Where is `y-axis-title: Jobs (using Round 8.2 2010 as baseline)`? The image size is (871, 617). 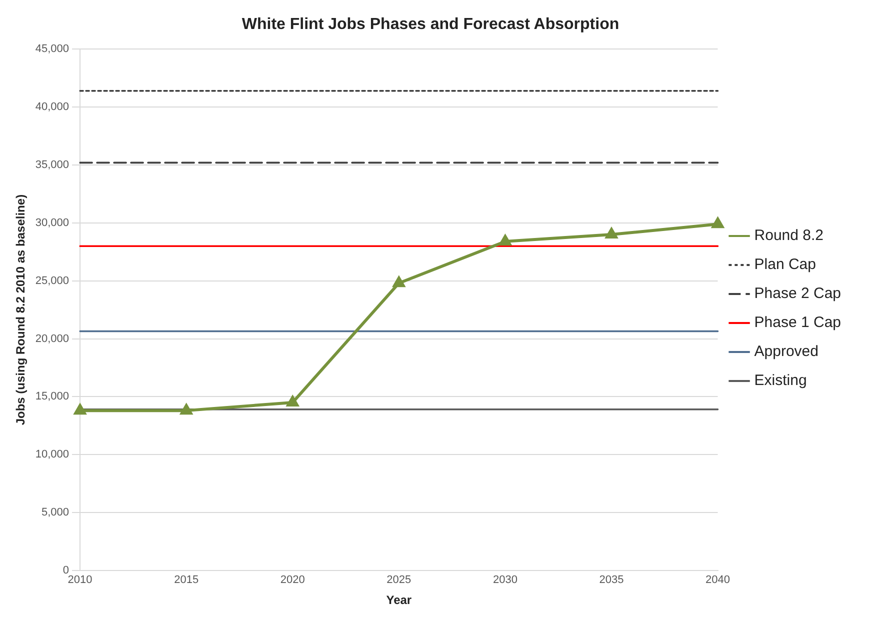
y-axis-title: Jobs (using Round 8.2 2010 as baseline) is located at coordinates (21, 310).